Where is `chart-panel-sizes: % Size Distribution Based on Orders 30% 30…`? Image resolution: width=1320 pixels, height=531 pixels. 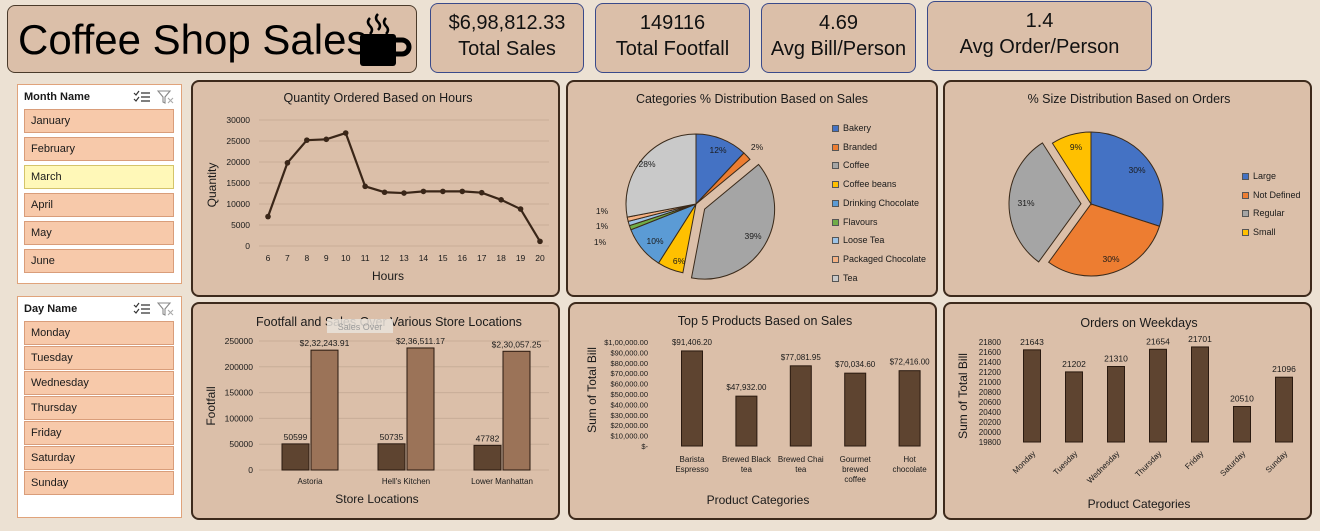
chart-panel-sizes: % Size Distribution Based on Orders 30% 30… is located at coordinates (1127, 188).